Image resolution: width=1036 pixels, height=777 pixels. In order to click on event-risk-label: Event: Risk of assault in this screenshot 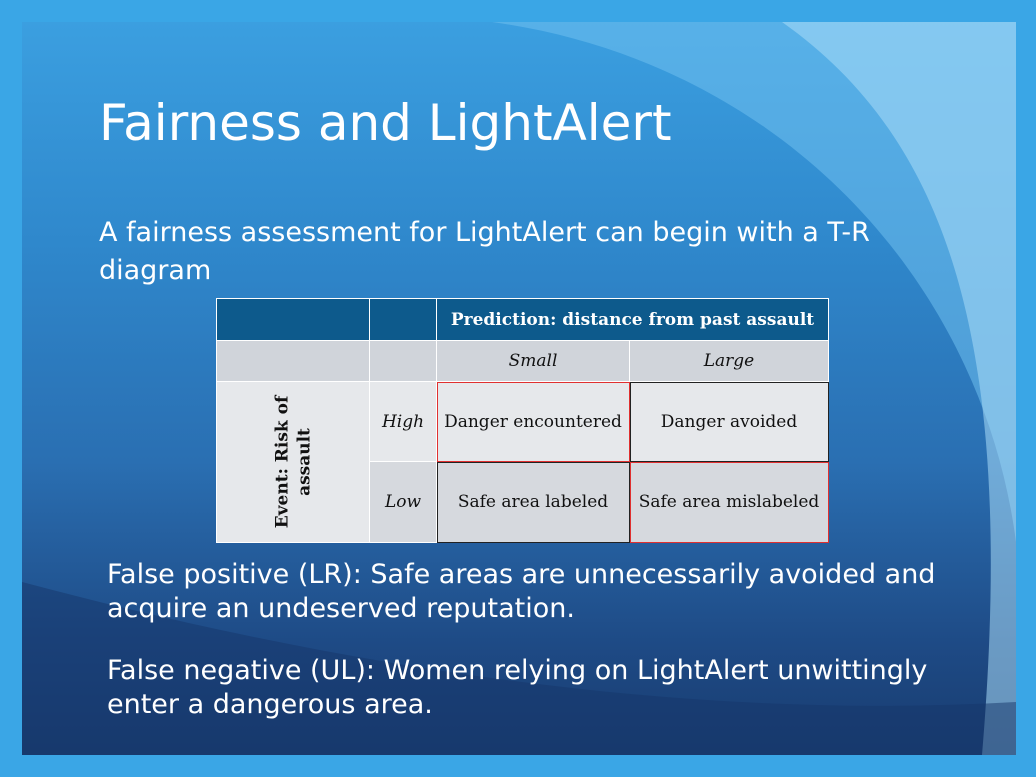, I will do `click(293, 462)`.